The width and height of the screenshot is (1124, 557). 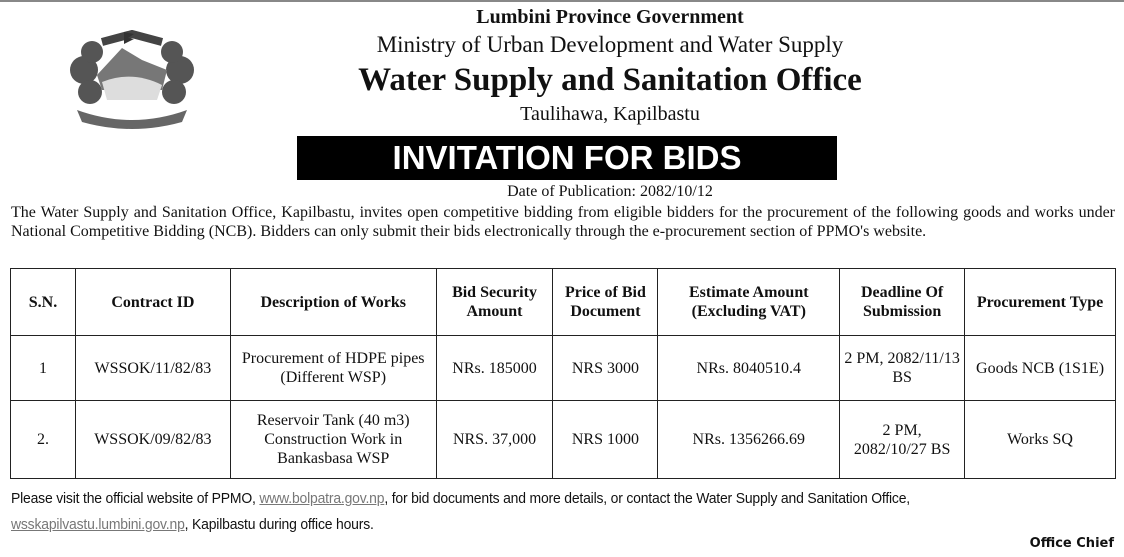 I want to click on col-header: Description of Works, so click(x=333, y=302).